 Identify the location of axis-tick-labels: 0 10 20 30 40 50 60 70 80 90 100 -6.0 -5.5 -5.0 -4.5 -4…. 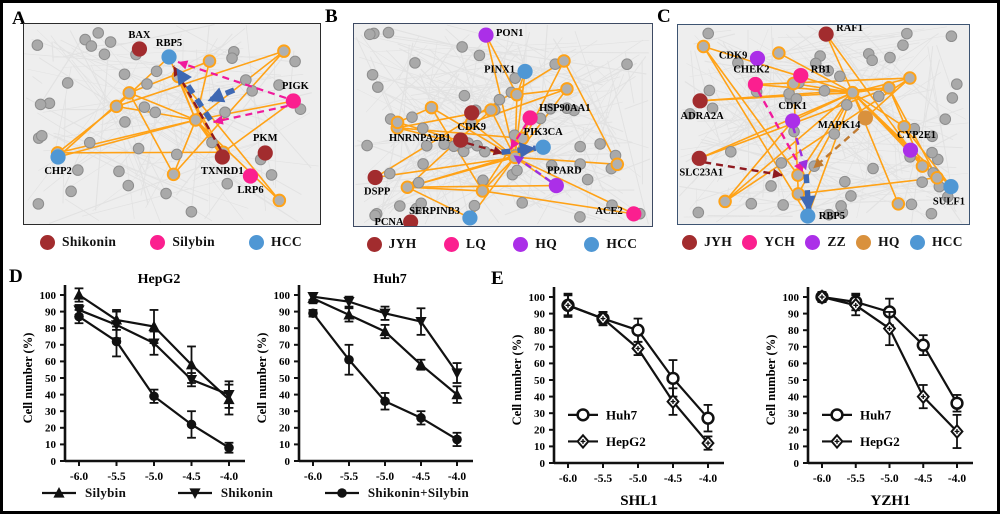
(623, 388).